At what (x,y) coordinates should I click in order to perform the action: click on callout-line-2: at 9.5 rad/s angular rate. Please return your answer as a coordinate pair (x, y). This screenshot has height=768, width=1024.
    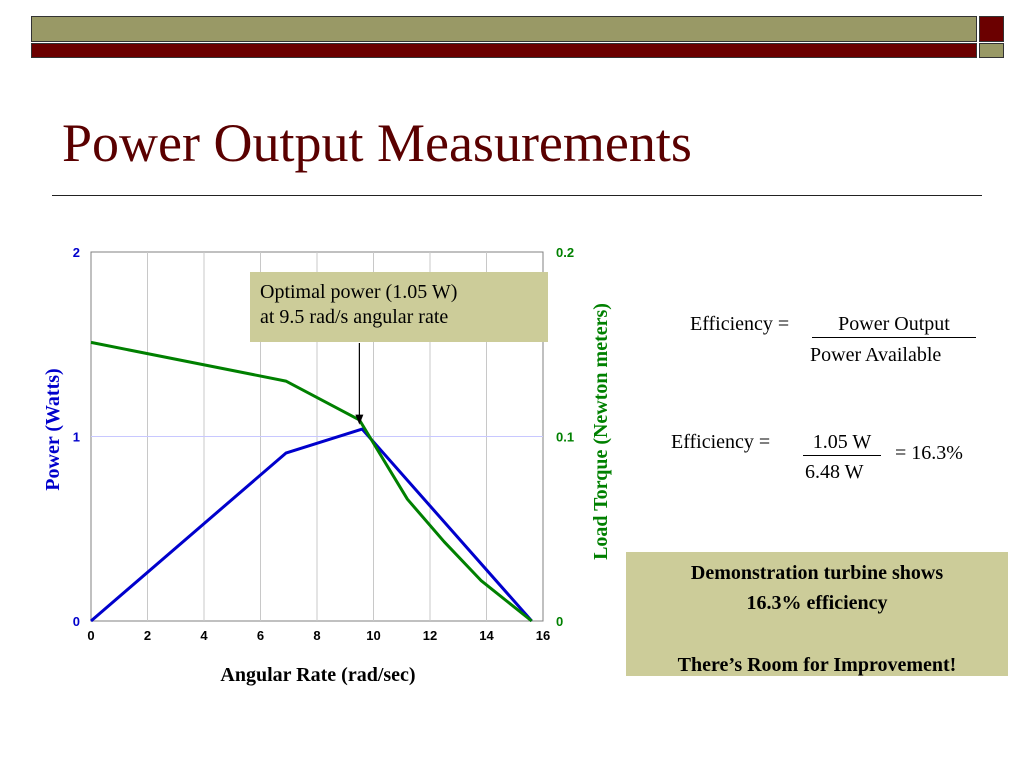
    Looking at the image, I should click on (354, 317).